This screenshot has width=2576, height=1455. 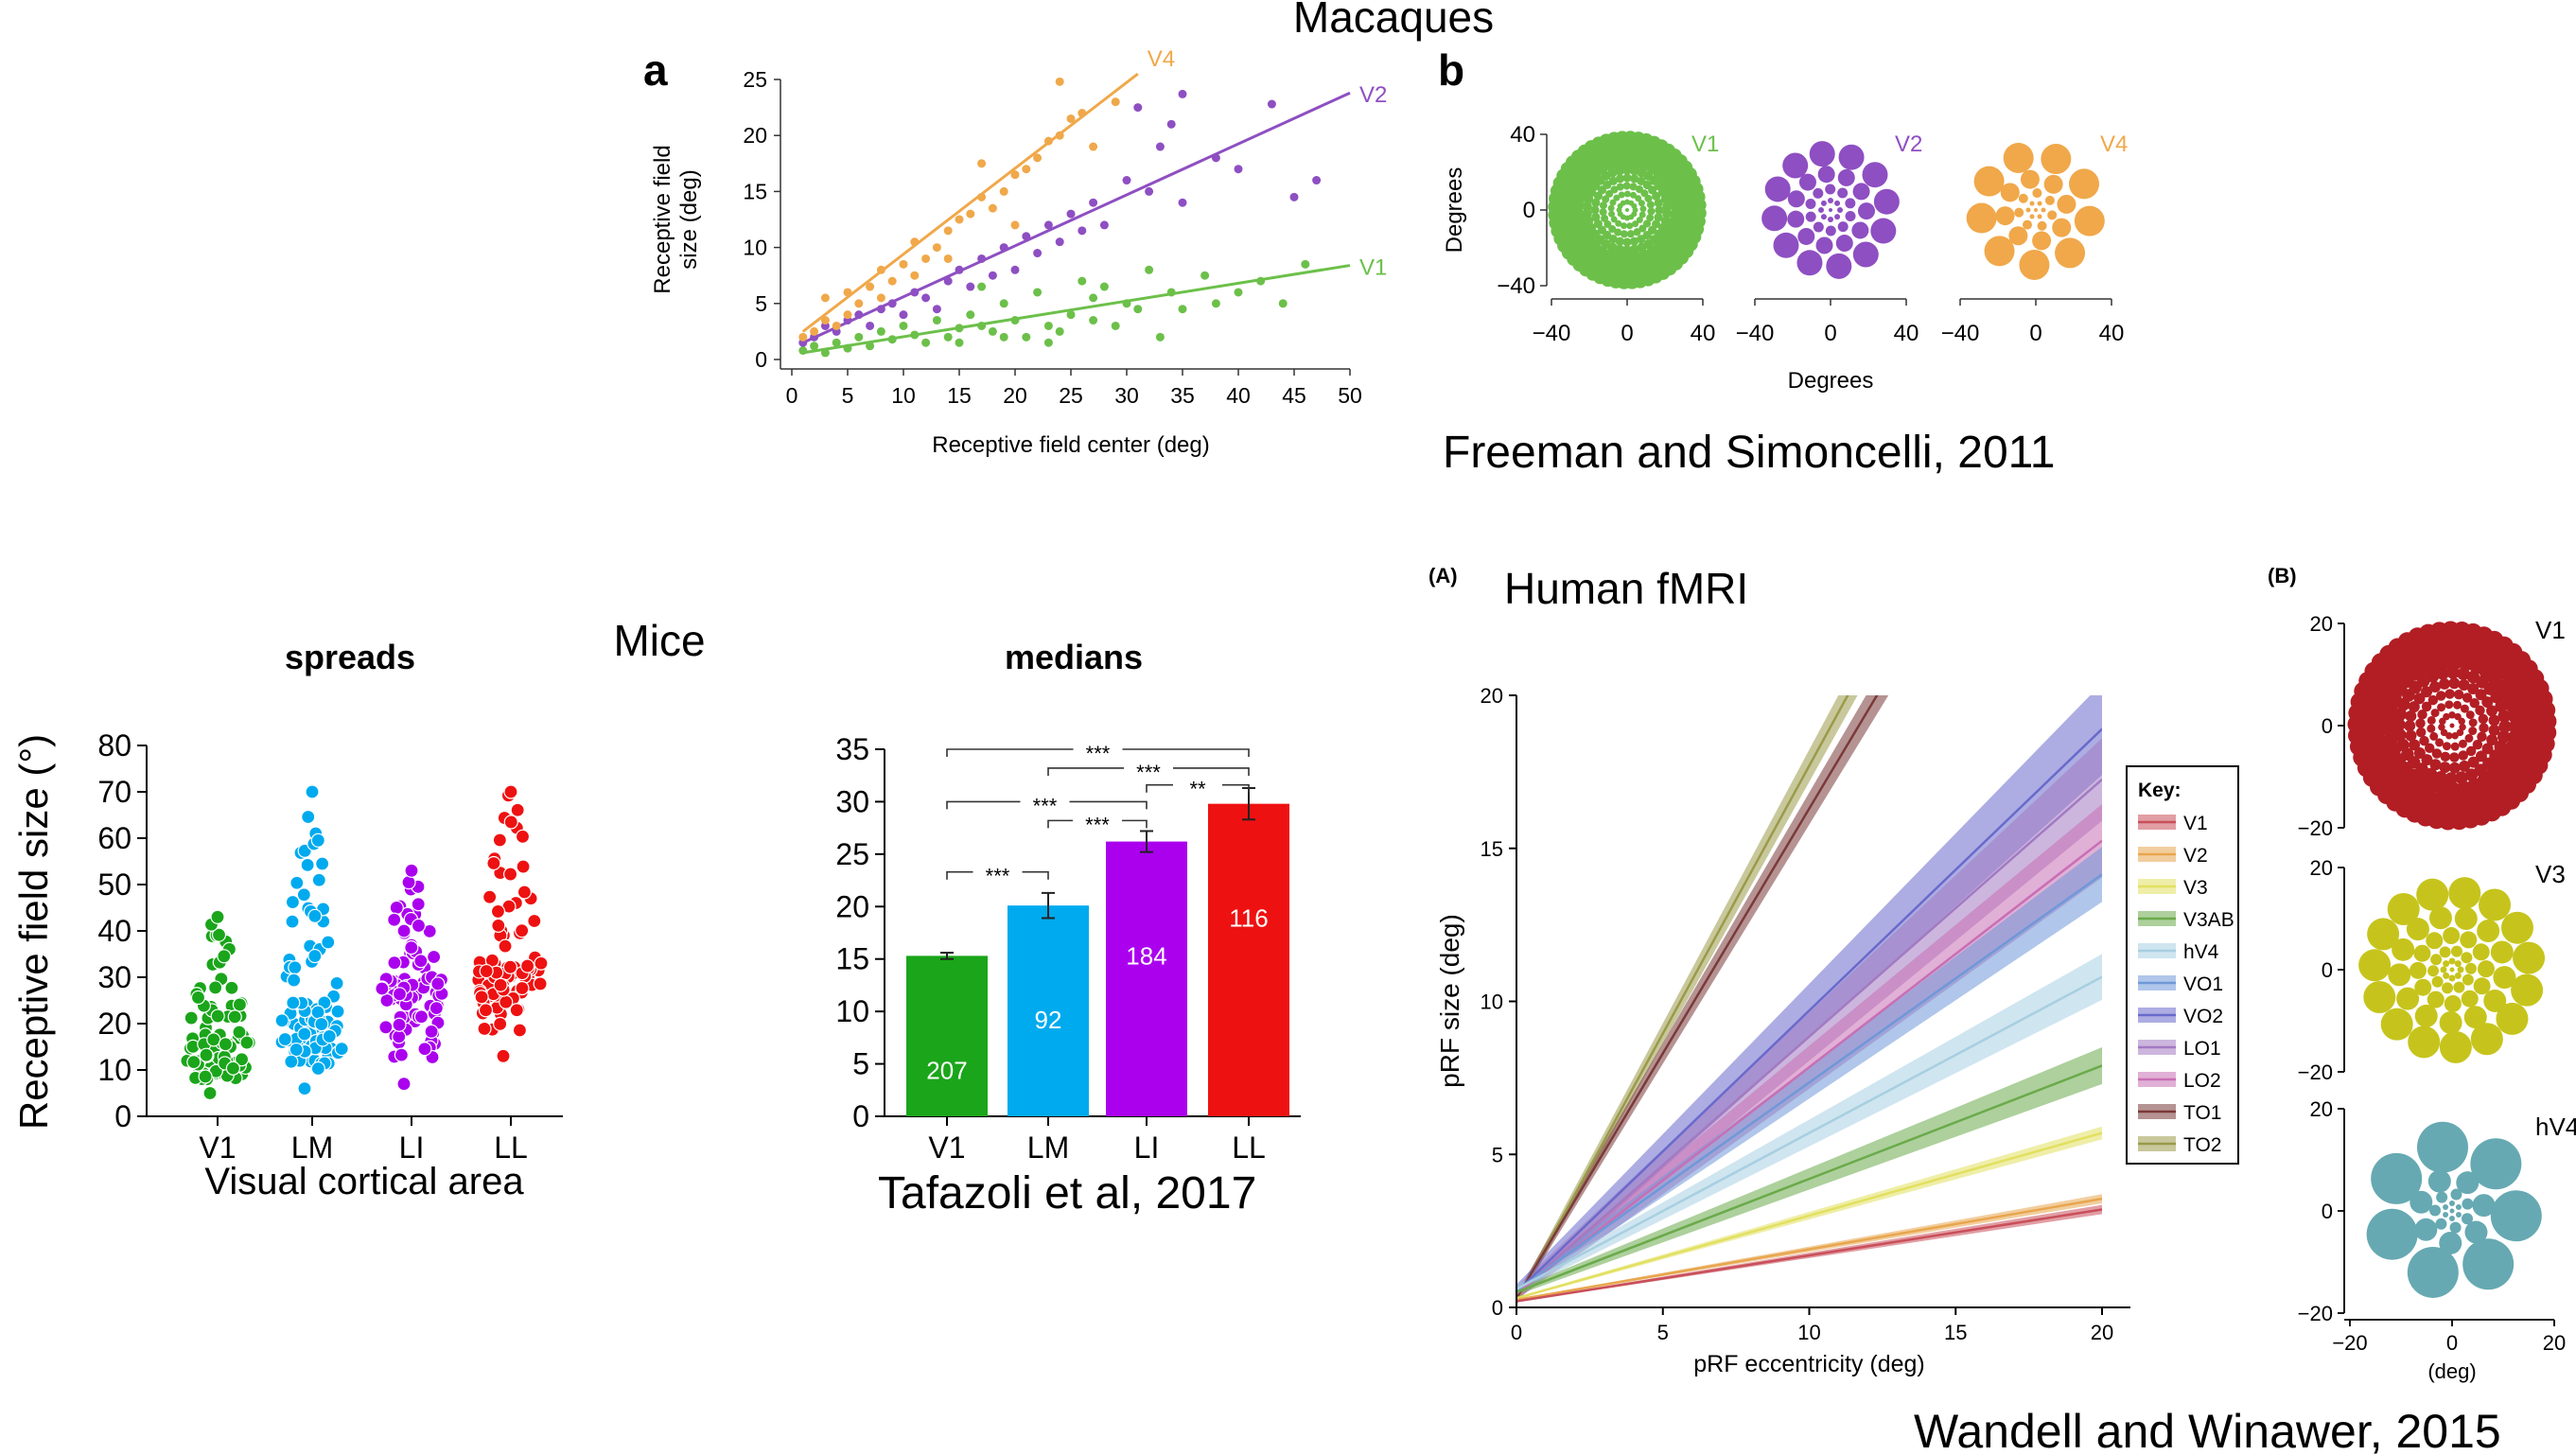 What do you see at coordinates (2554, 1343) in the screenshot?
I see `mosaic-x-tick-label: 20` at bounding box center [2554, 1343].